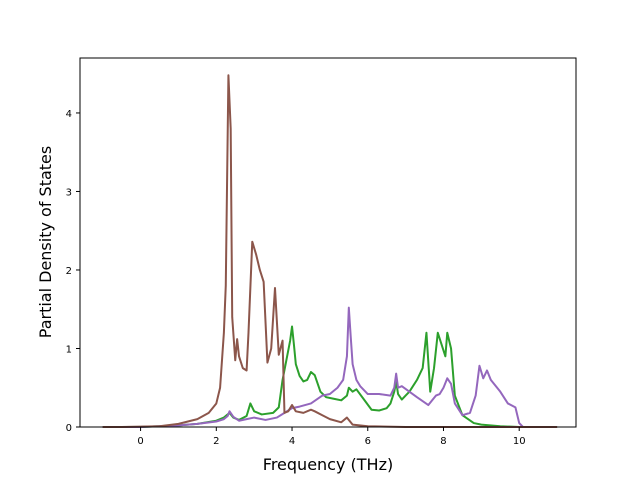 This screenshot has height=480, width=640. Describe the element at coordinates (331, 437) in the screenshot. I see `x-axis: 0 2 4 6 8 10` at that location.